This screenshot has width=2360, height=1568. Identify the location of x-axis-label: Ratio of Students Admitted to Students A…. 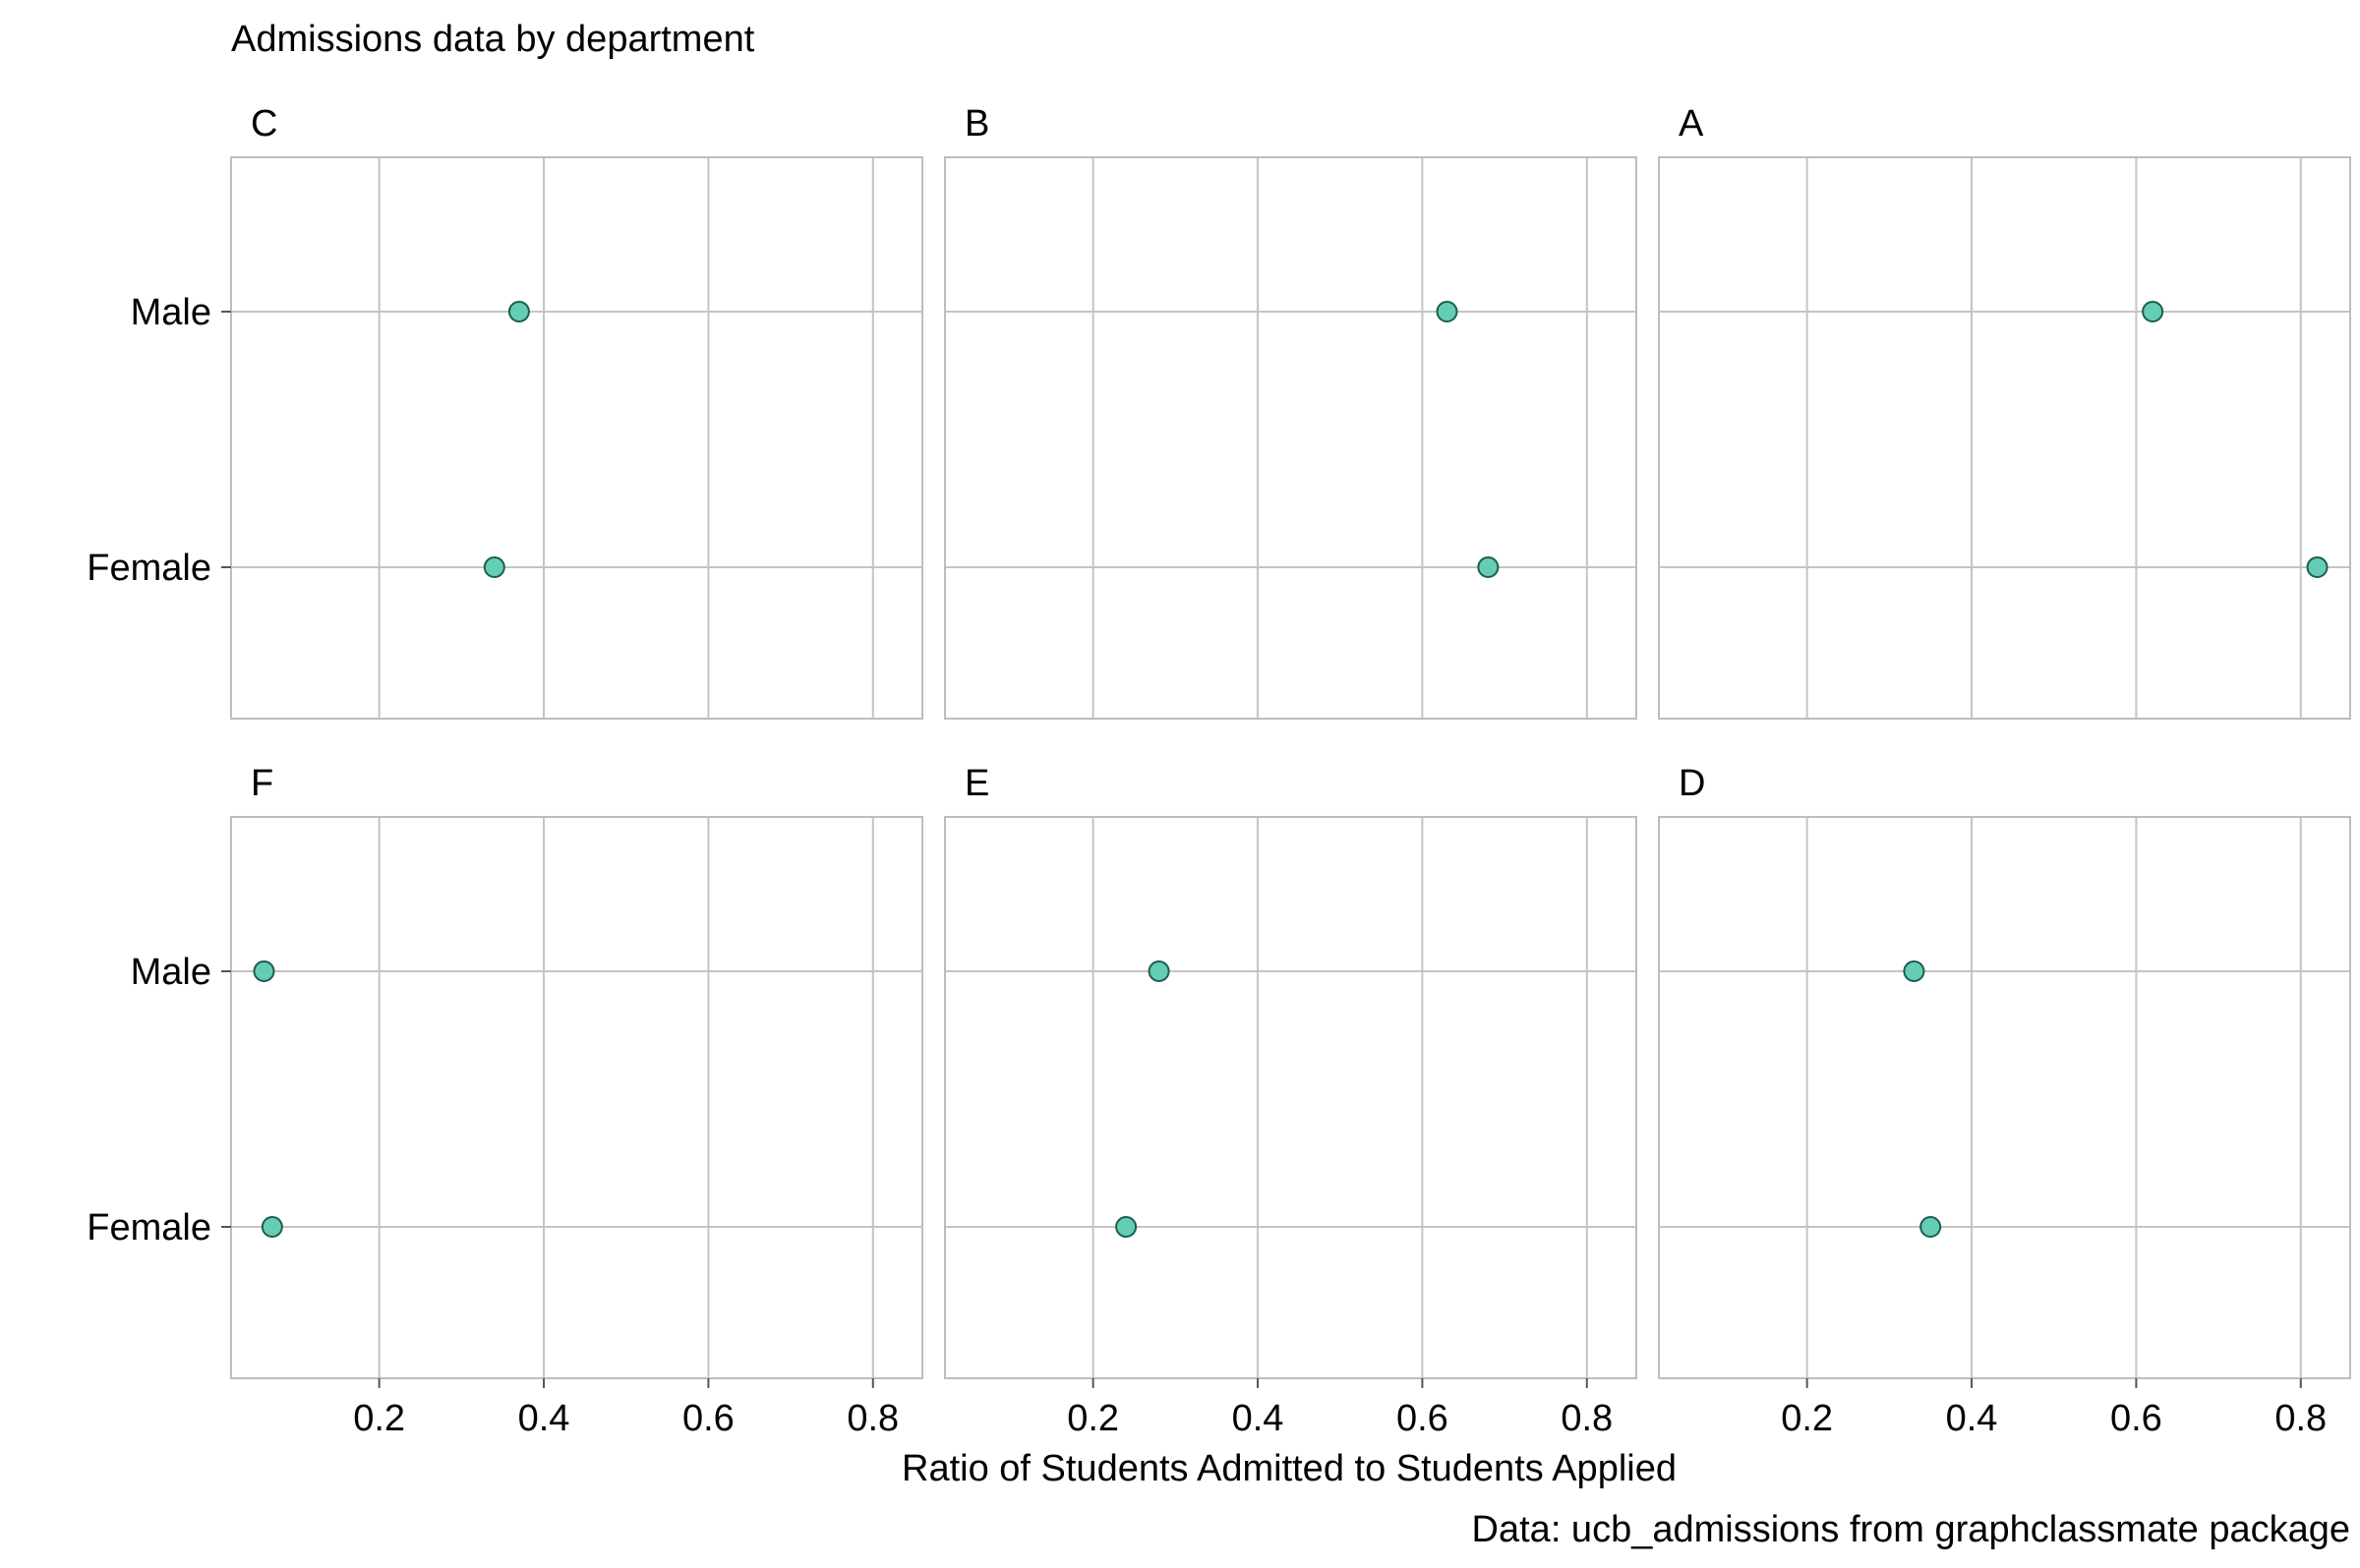
(1289, 1468).